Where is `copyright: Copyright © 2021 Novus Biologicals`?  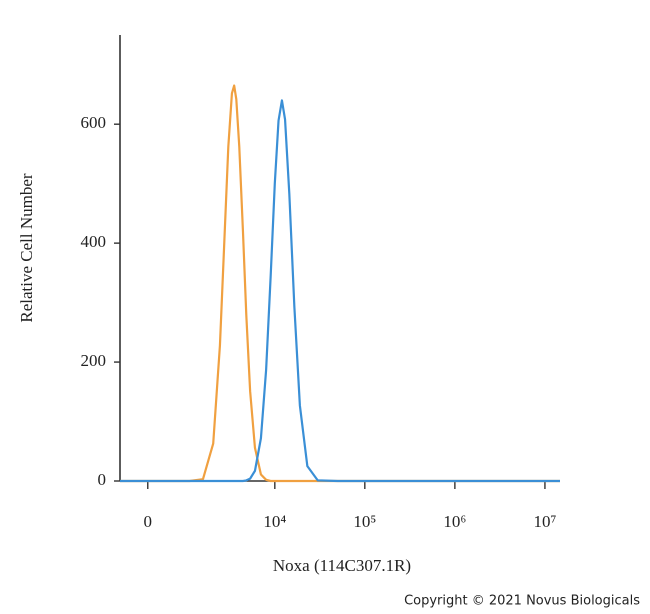 copyright: Copyright © 2021 Novus Biologicals is located at coordinates (522, 601).